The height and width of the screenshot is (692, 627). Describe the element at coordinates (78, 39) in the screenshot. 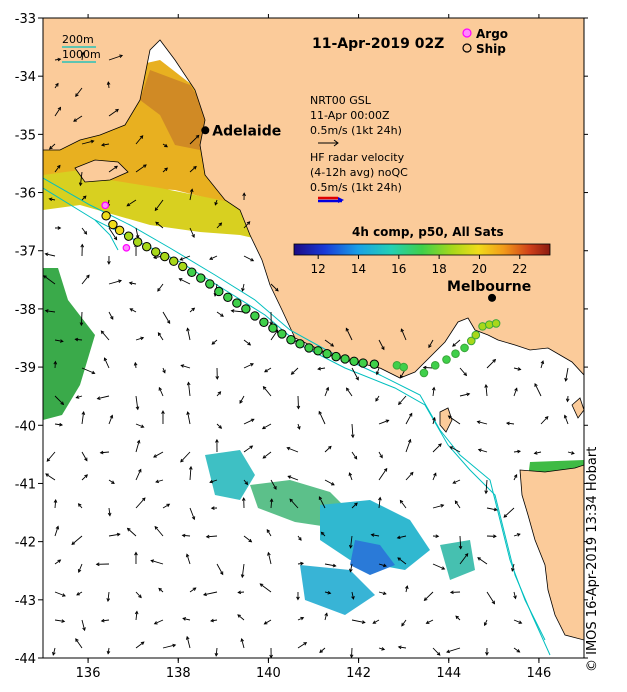

I see `isobath-200m-label: 200m` at that location.